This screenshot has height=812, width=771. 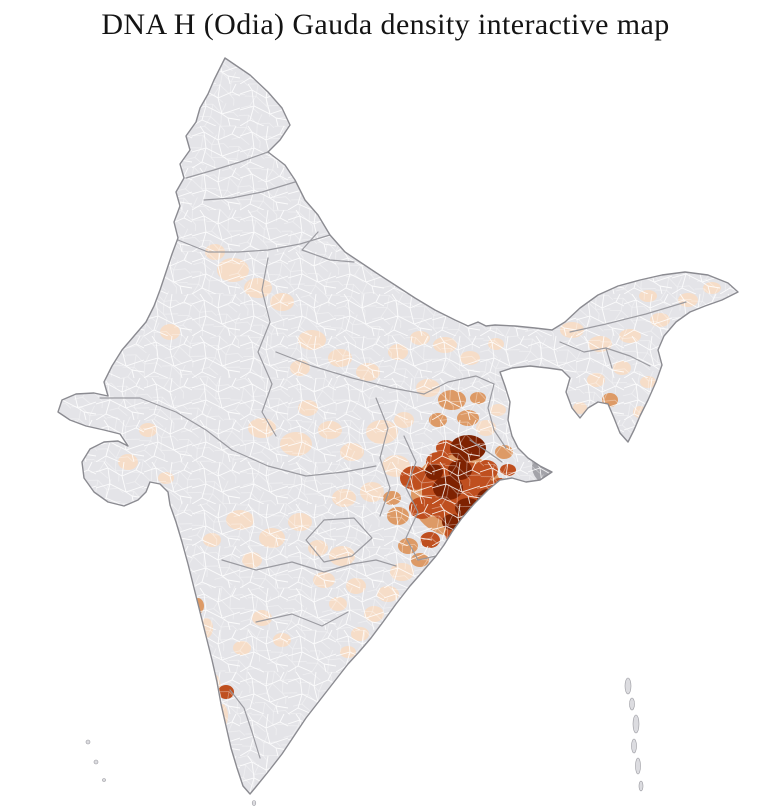 What do you see at coordinates (558, 446) in the screenshot?
I see `delta-shape` at bounding box center [558, 446].